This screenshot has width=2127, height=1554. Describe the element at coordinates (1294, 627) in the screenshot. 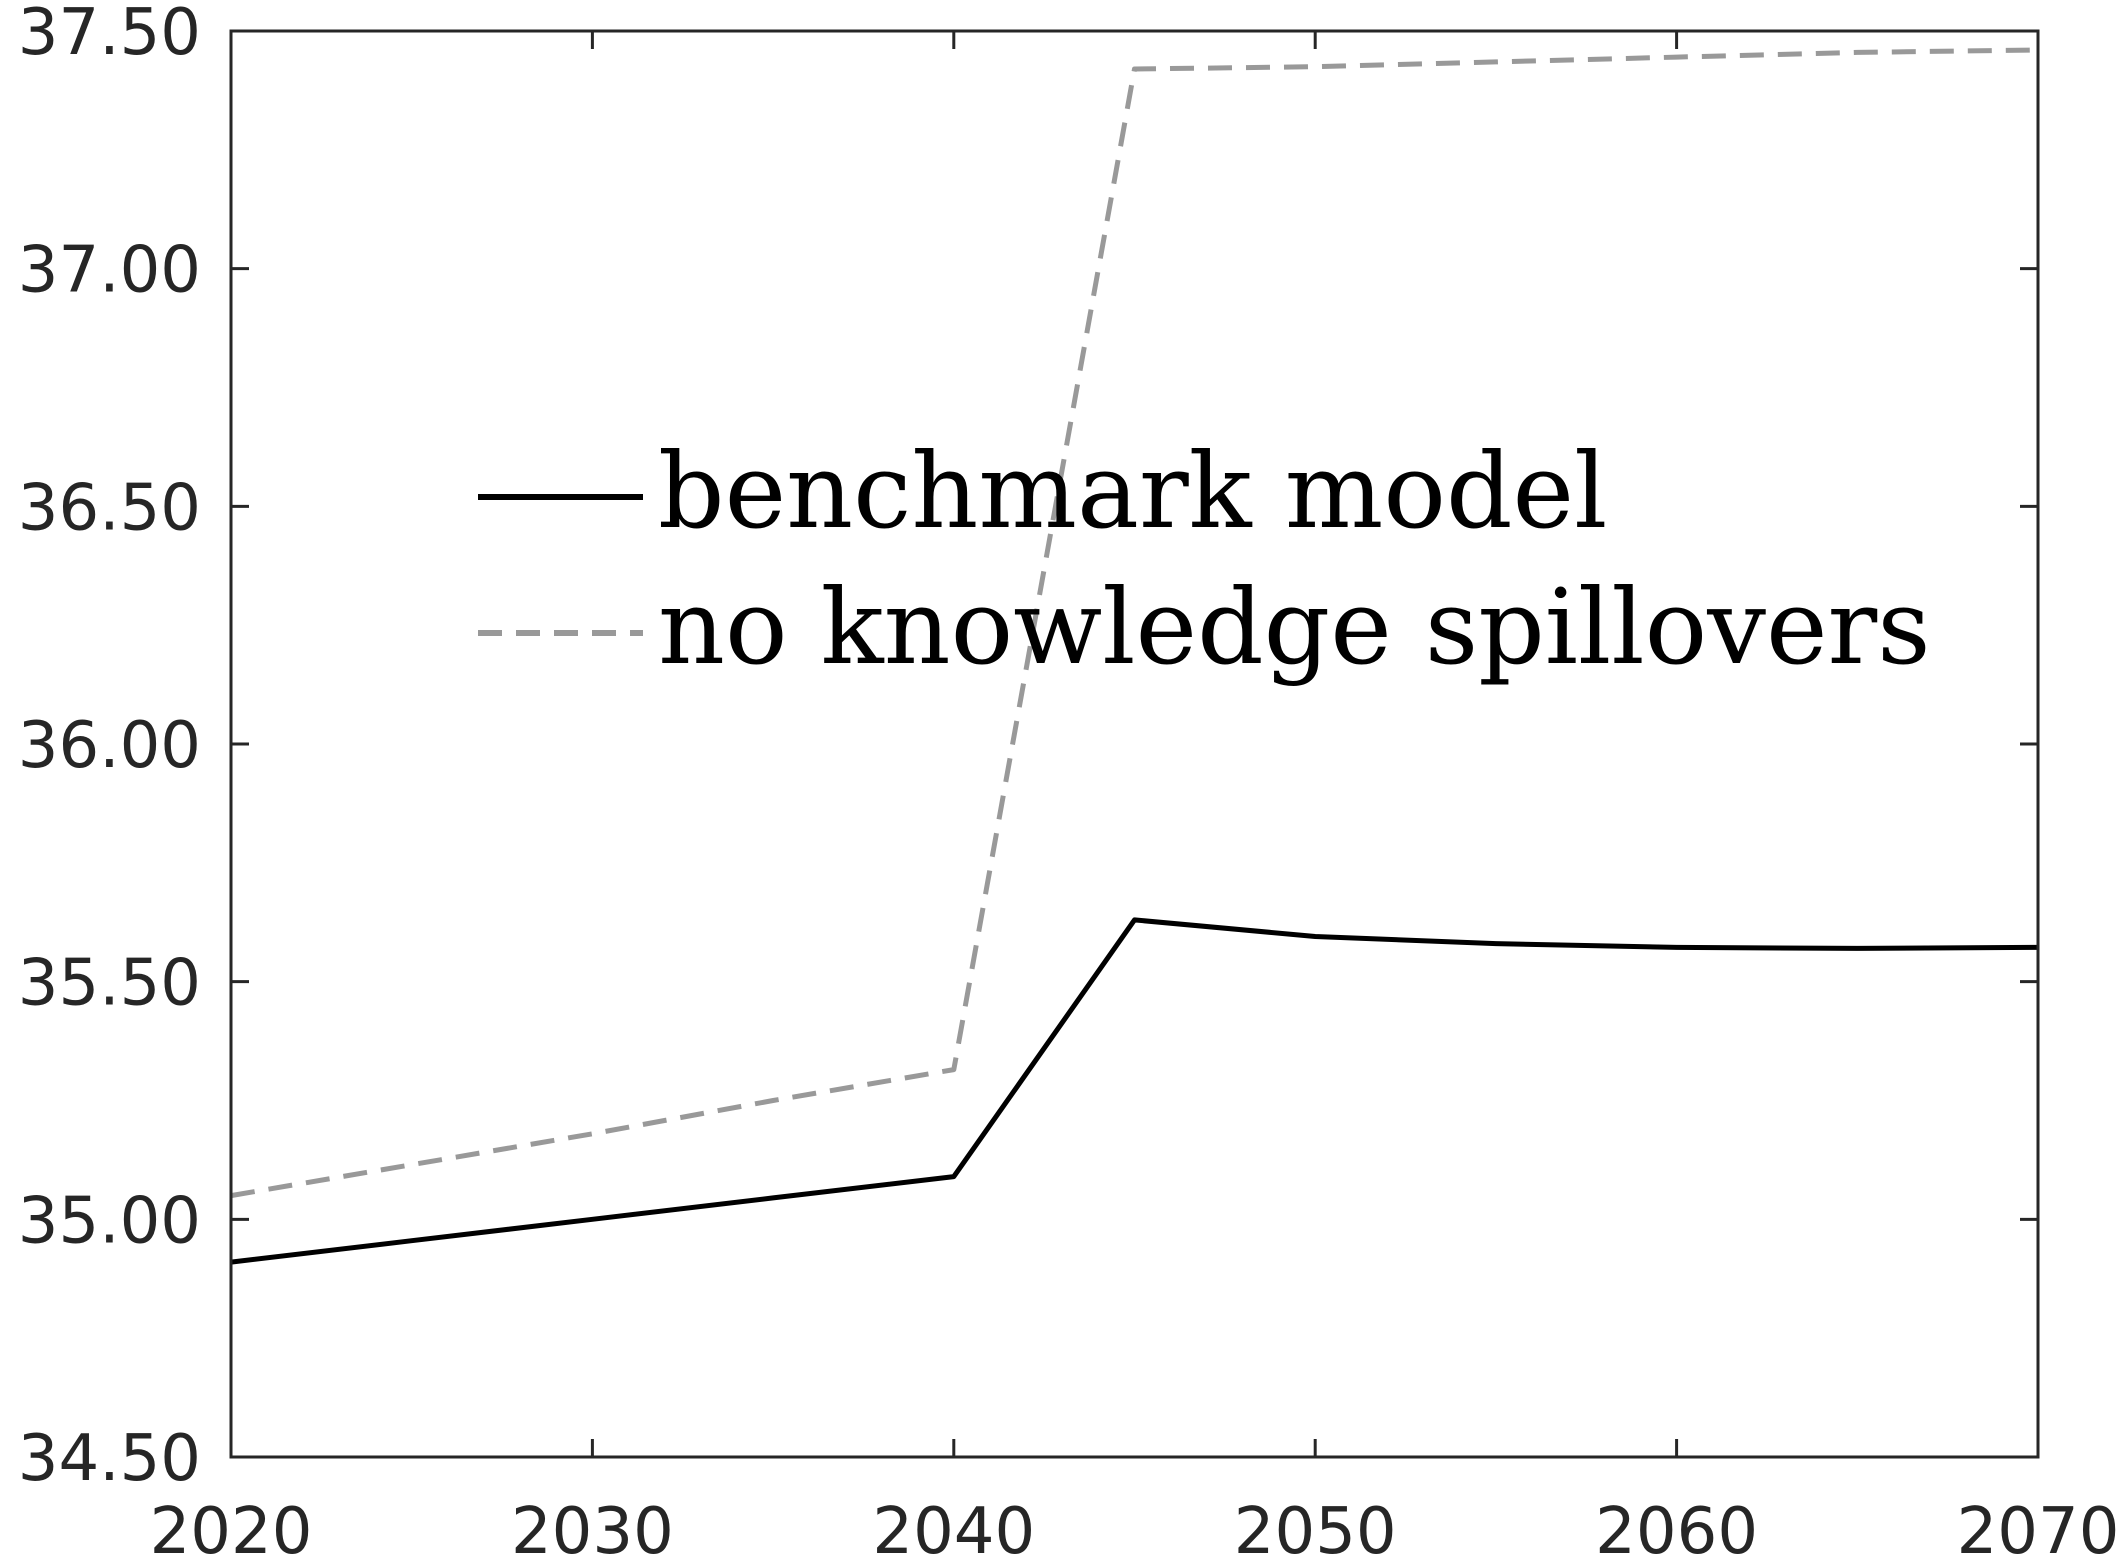

I see `legend-label-no-knowledge-spillovers: no knowledge spillovers` at that location.